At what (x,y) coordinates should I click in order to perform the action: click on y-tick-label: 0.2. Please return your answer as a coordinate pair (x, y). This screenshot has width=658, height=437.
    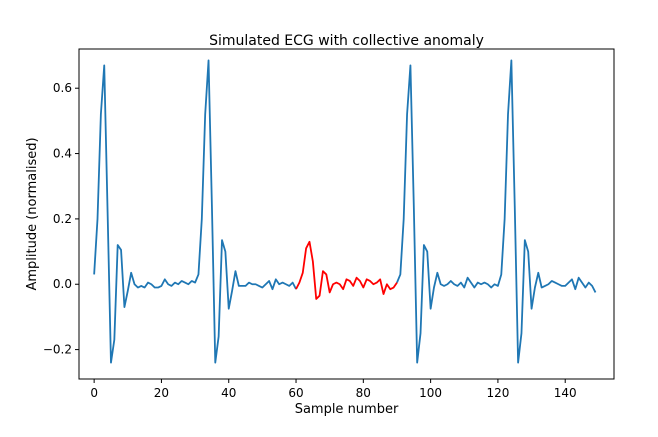
    Looking at the image, I should click on (62, 219).